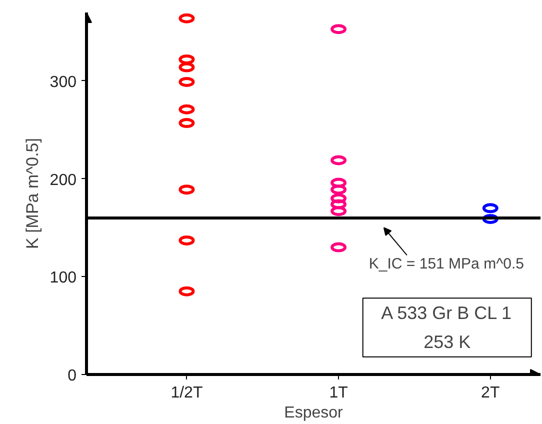  What do you see at coordinates (446, 312) in the screenshot?
I see `annotation: A 533 Gr B CL 1` at bounding box center [446, 312].